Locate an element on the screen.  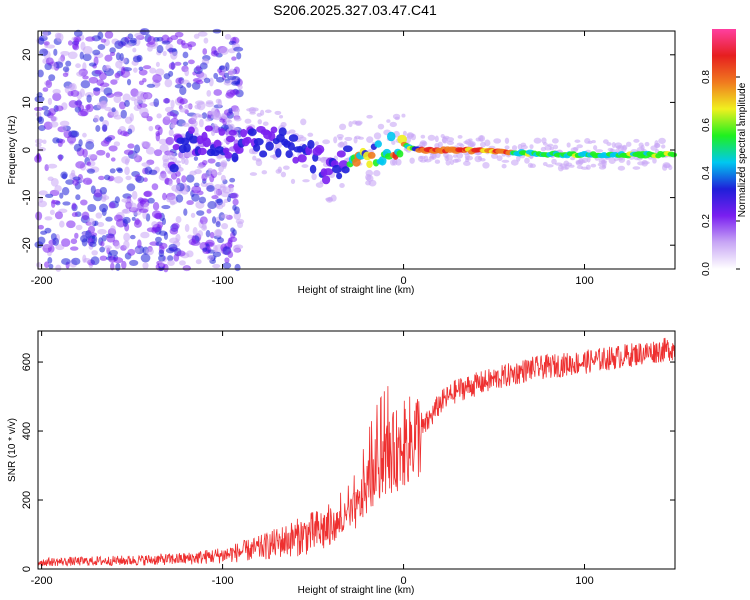
colorbar-label: Normalized spectral amplitude is located at coordinates (742, 149).